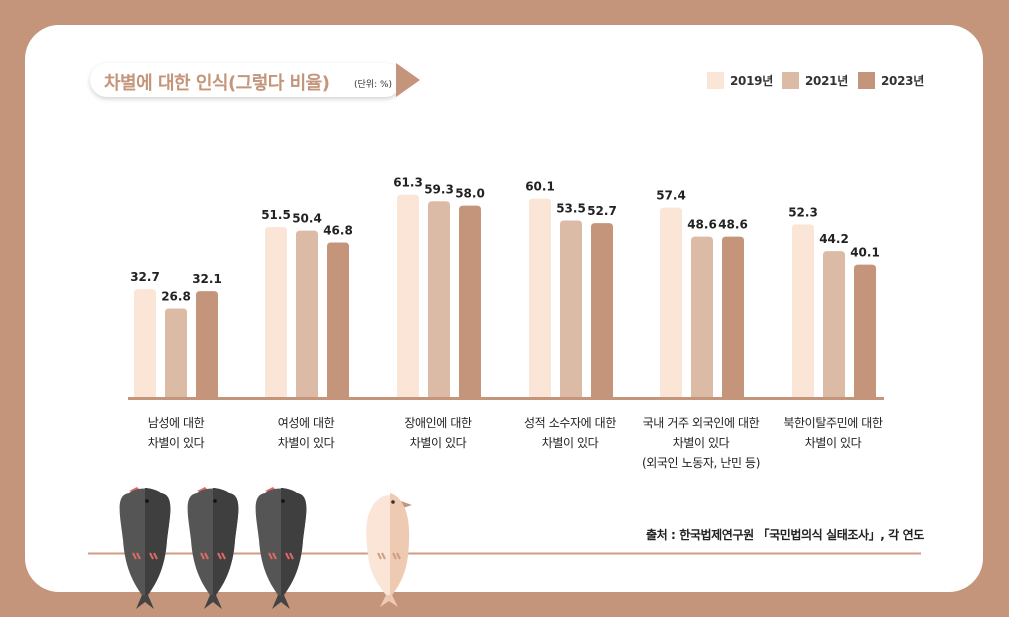 The height and width of the screenshot is (617, 1009). What do you see at coordinates (176, 297) in the screenshot?
I see `value-label-2021-cat1: 26.8` at bounding box center [176, 297].